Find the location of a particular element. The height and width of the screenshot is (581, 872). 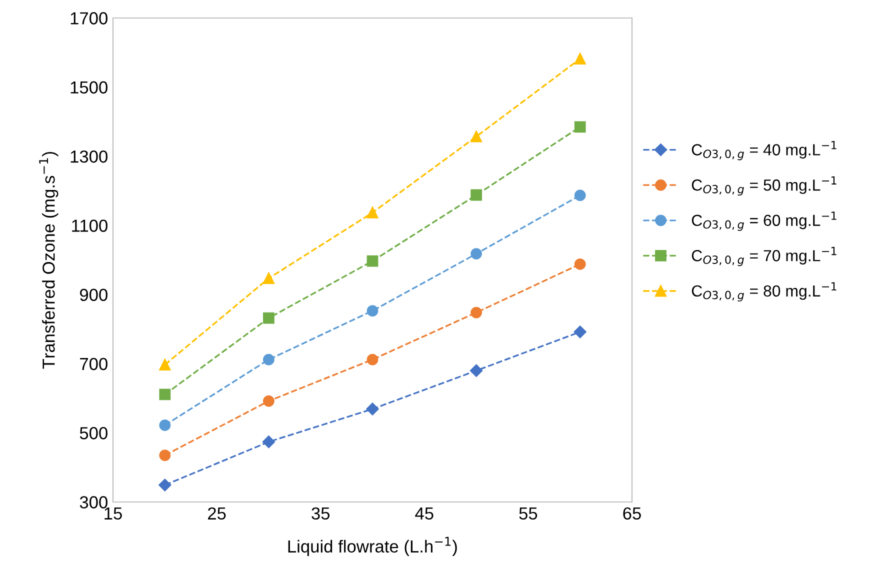

y-tick-label: 900 is located at coordinates (94, 295).